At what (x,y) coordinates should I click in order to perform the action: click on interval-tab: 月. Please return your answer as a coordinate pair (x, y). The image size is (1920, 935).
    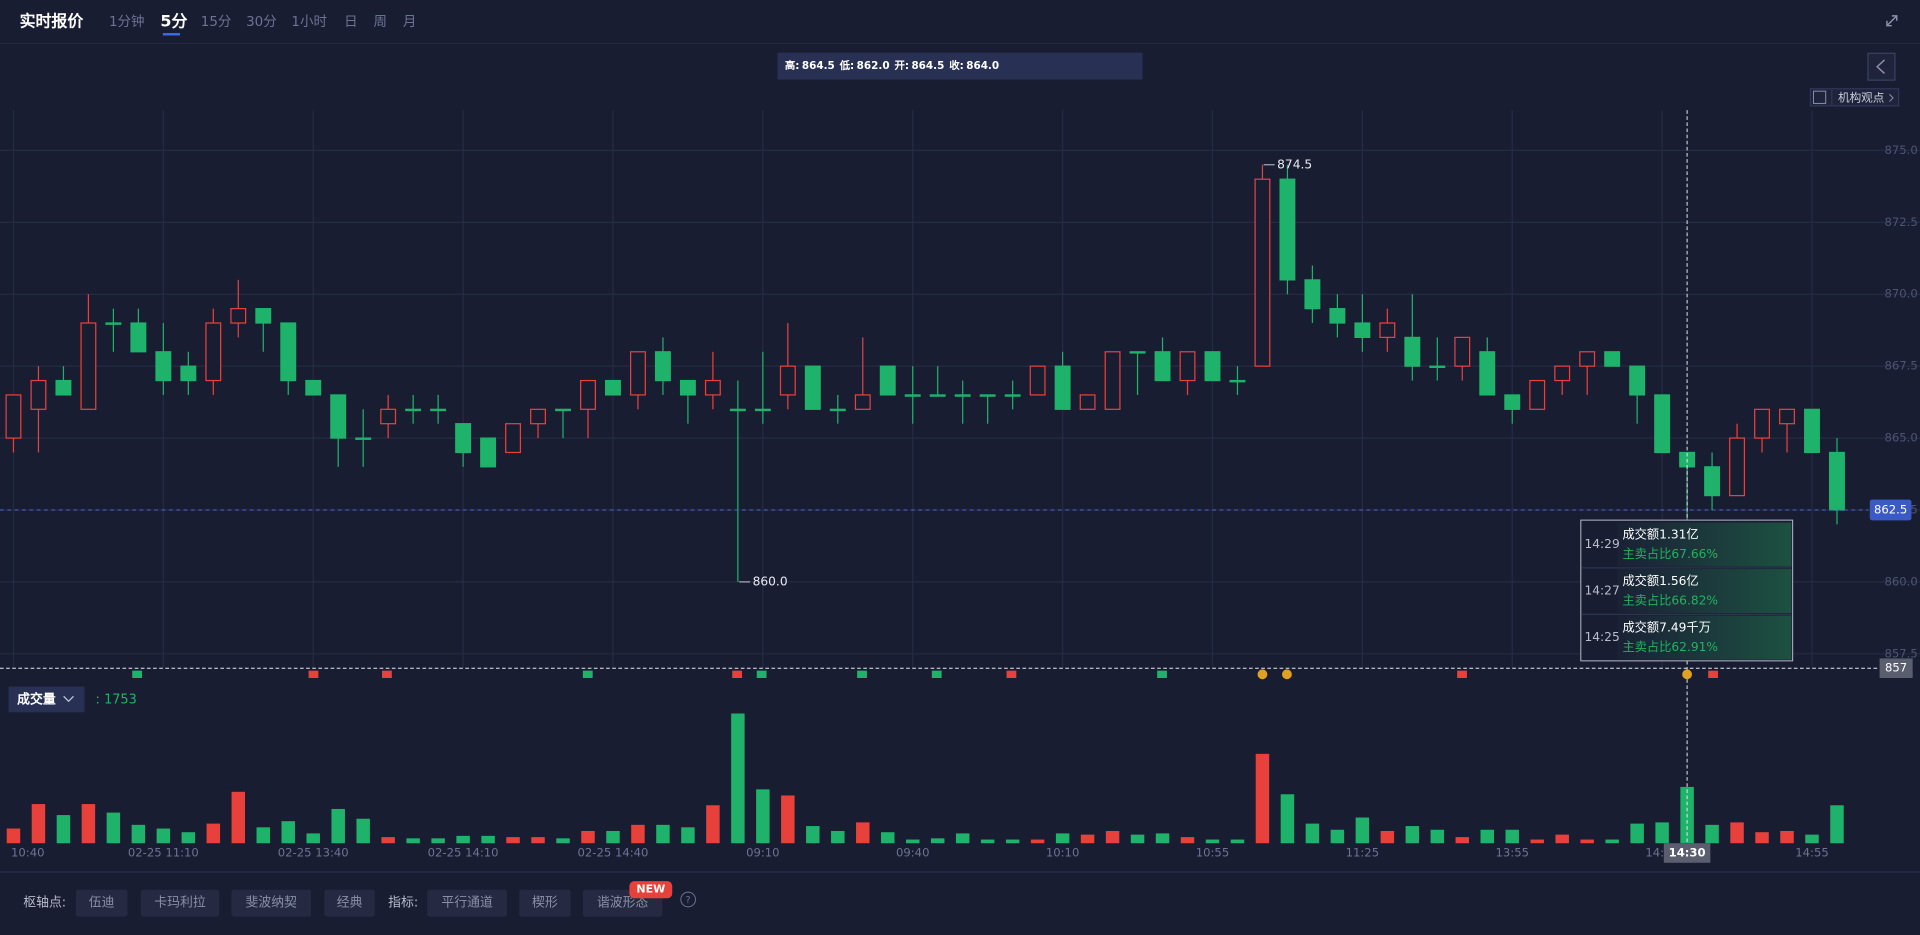
    Looking at the image, I should click on (409, 22).